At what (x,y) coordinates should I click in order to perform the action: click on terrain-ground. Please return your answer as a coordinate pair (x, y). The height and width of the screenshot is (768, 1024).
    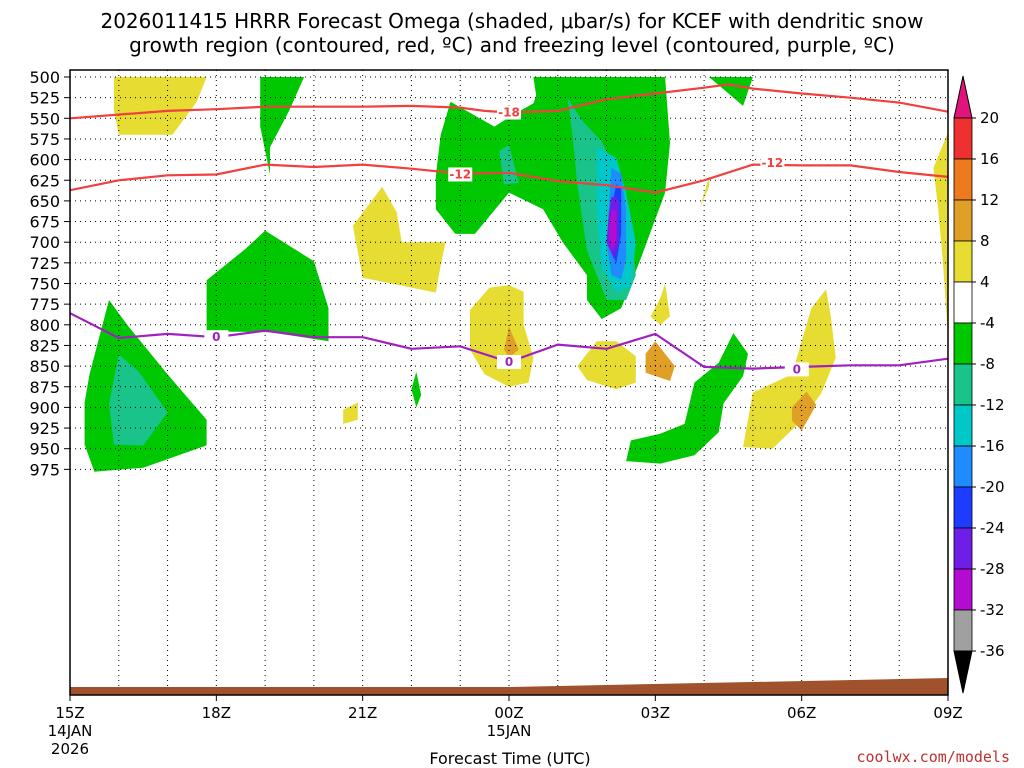
    Looking at the image, I should click on (509, 686).